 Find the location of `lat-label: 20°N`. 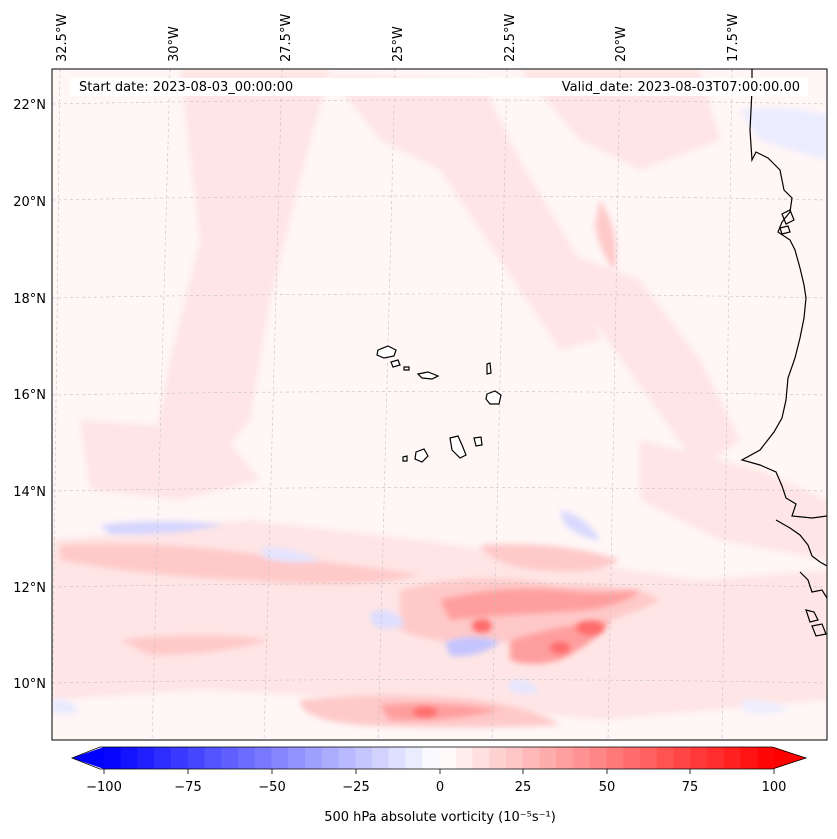

lat-label: 20°N is located at coordinates (29, 202).